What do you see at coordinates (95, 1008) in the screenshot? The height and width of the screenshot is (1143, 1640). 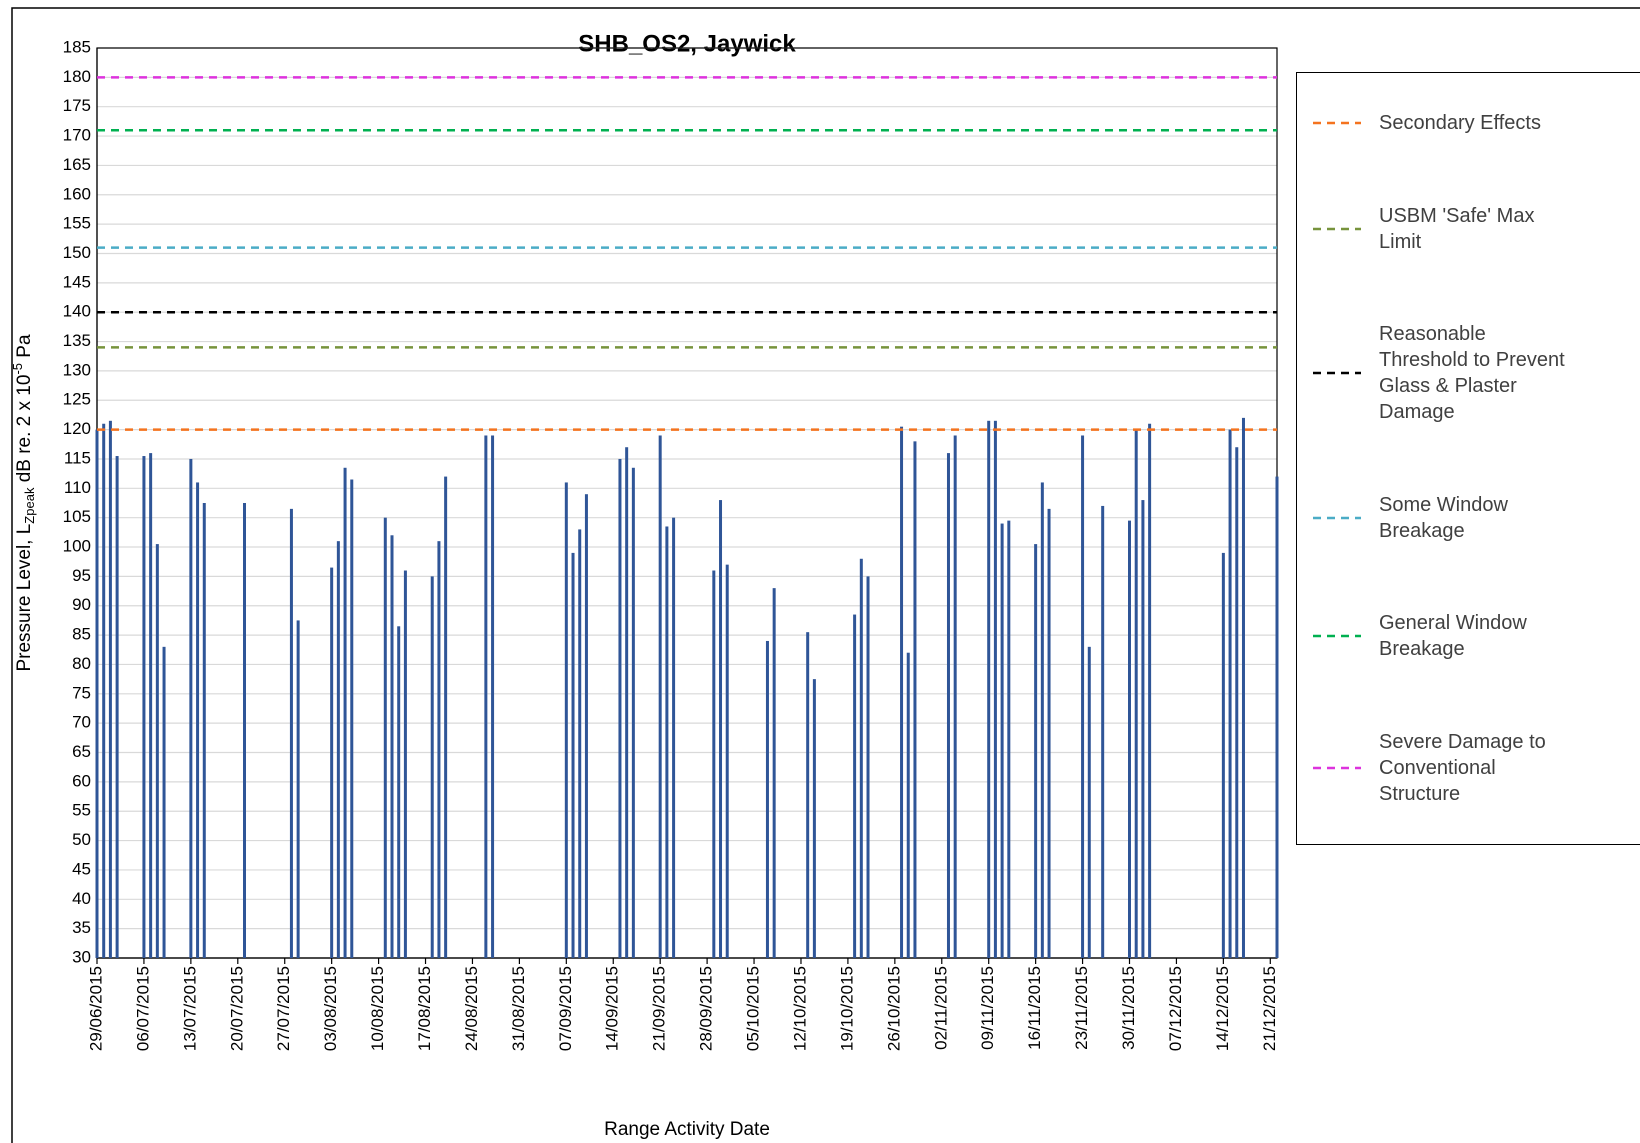 I see `x-tick-label: 29/06/2015` at bounding box center [95, 1008].